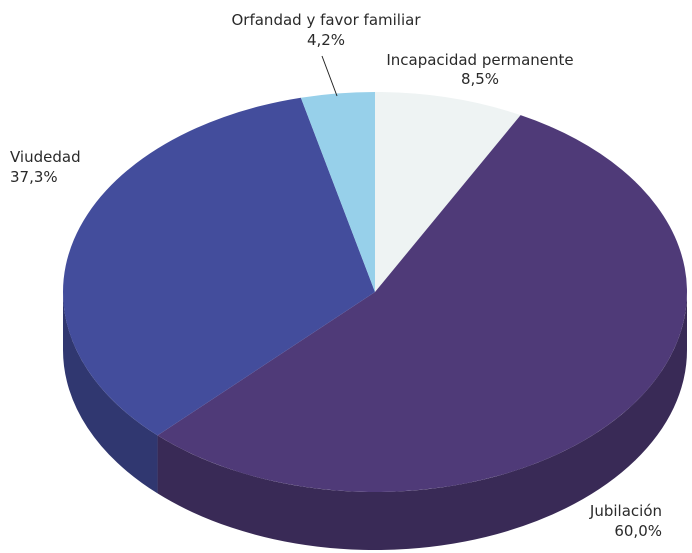 Image resolution: width=692 pixels, height=553 pixels. Describe the element at coordinates (337, 192) in the screenshot. I see `pie-slice-orfandad-y-favor-familiar` at that location.